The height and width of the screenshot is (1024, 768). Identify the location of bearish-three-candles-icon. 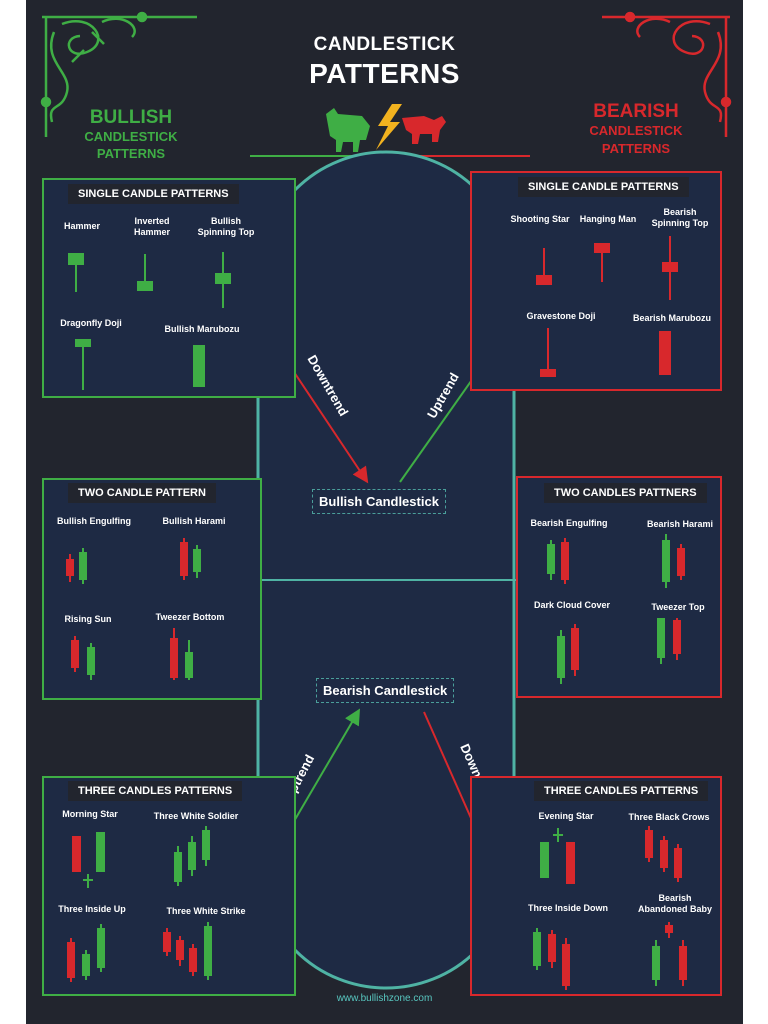
(610, 908).